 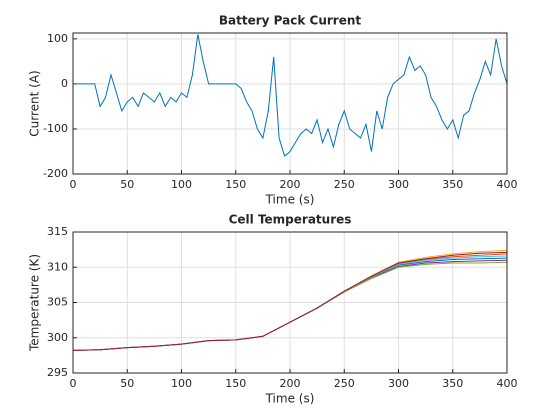 I want to click on chart-title: Cell Temperatures, so click(x=290, y=220).